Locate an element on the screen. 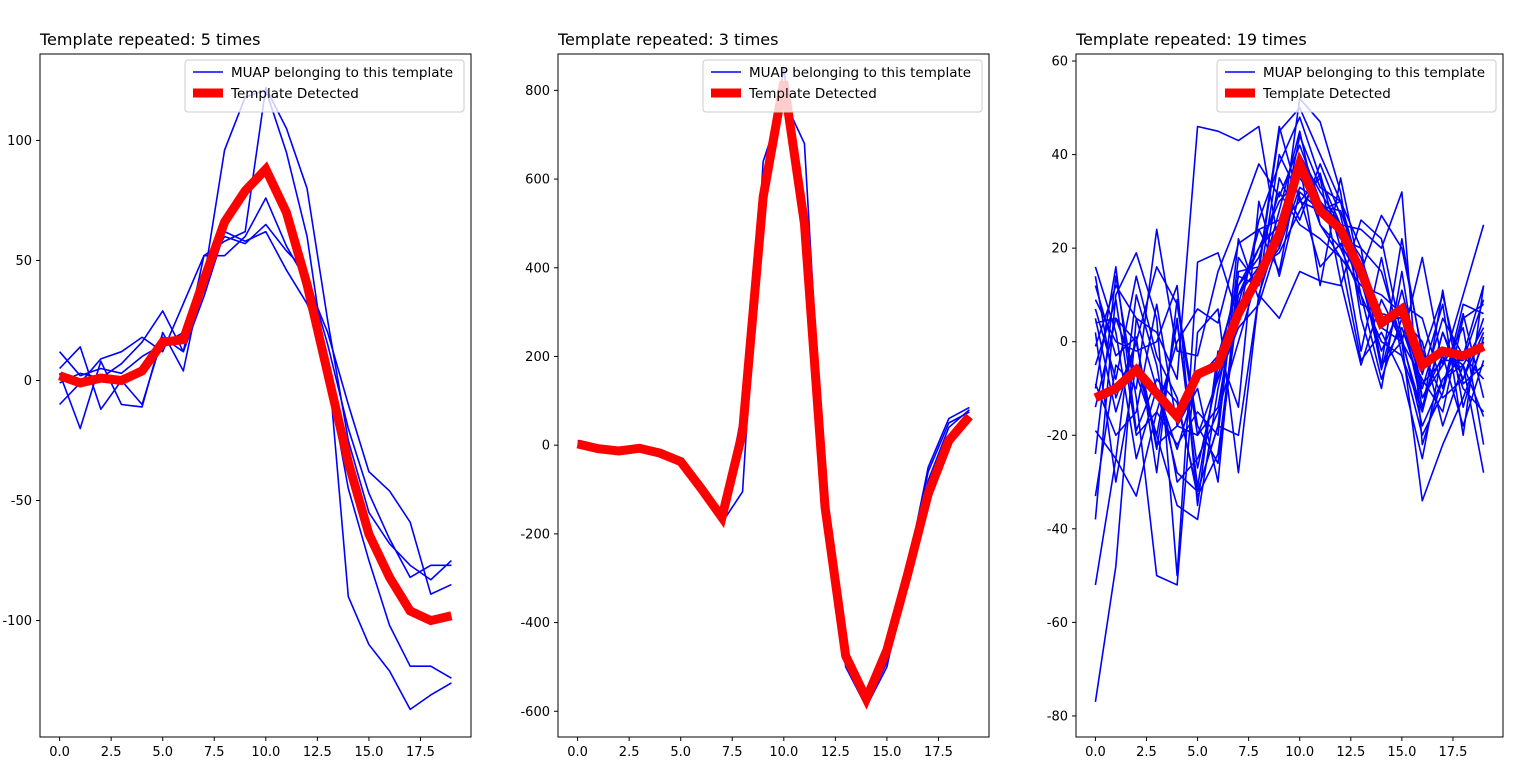  y-tick-label: -50 is located at coordinates (21, 501).